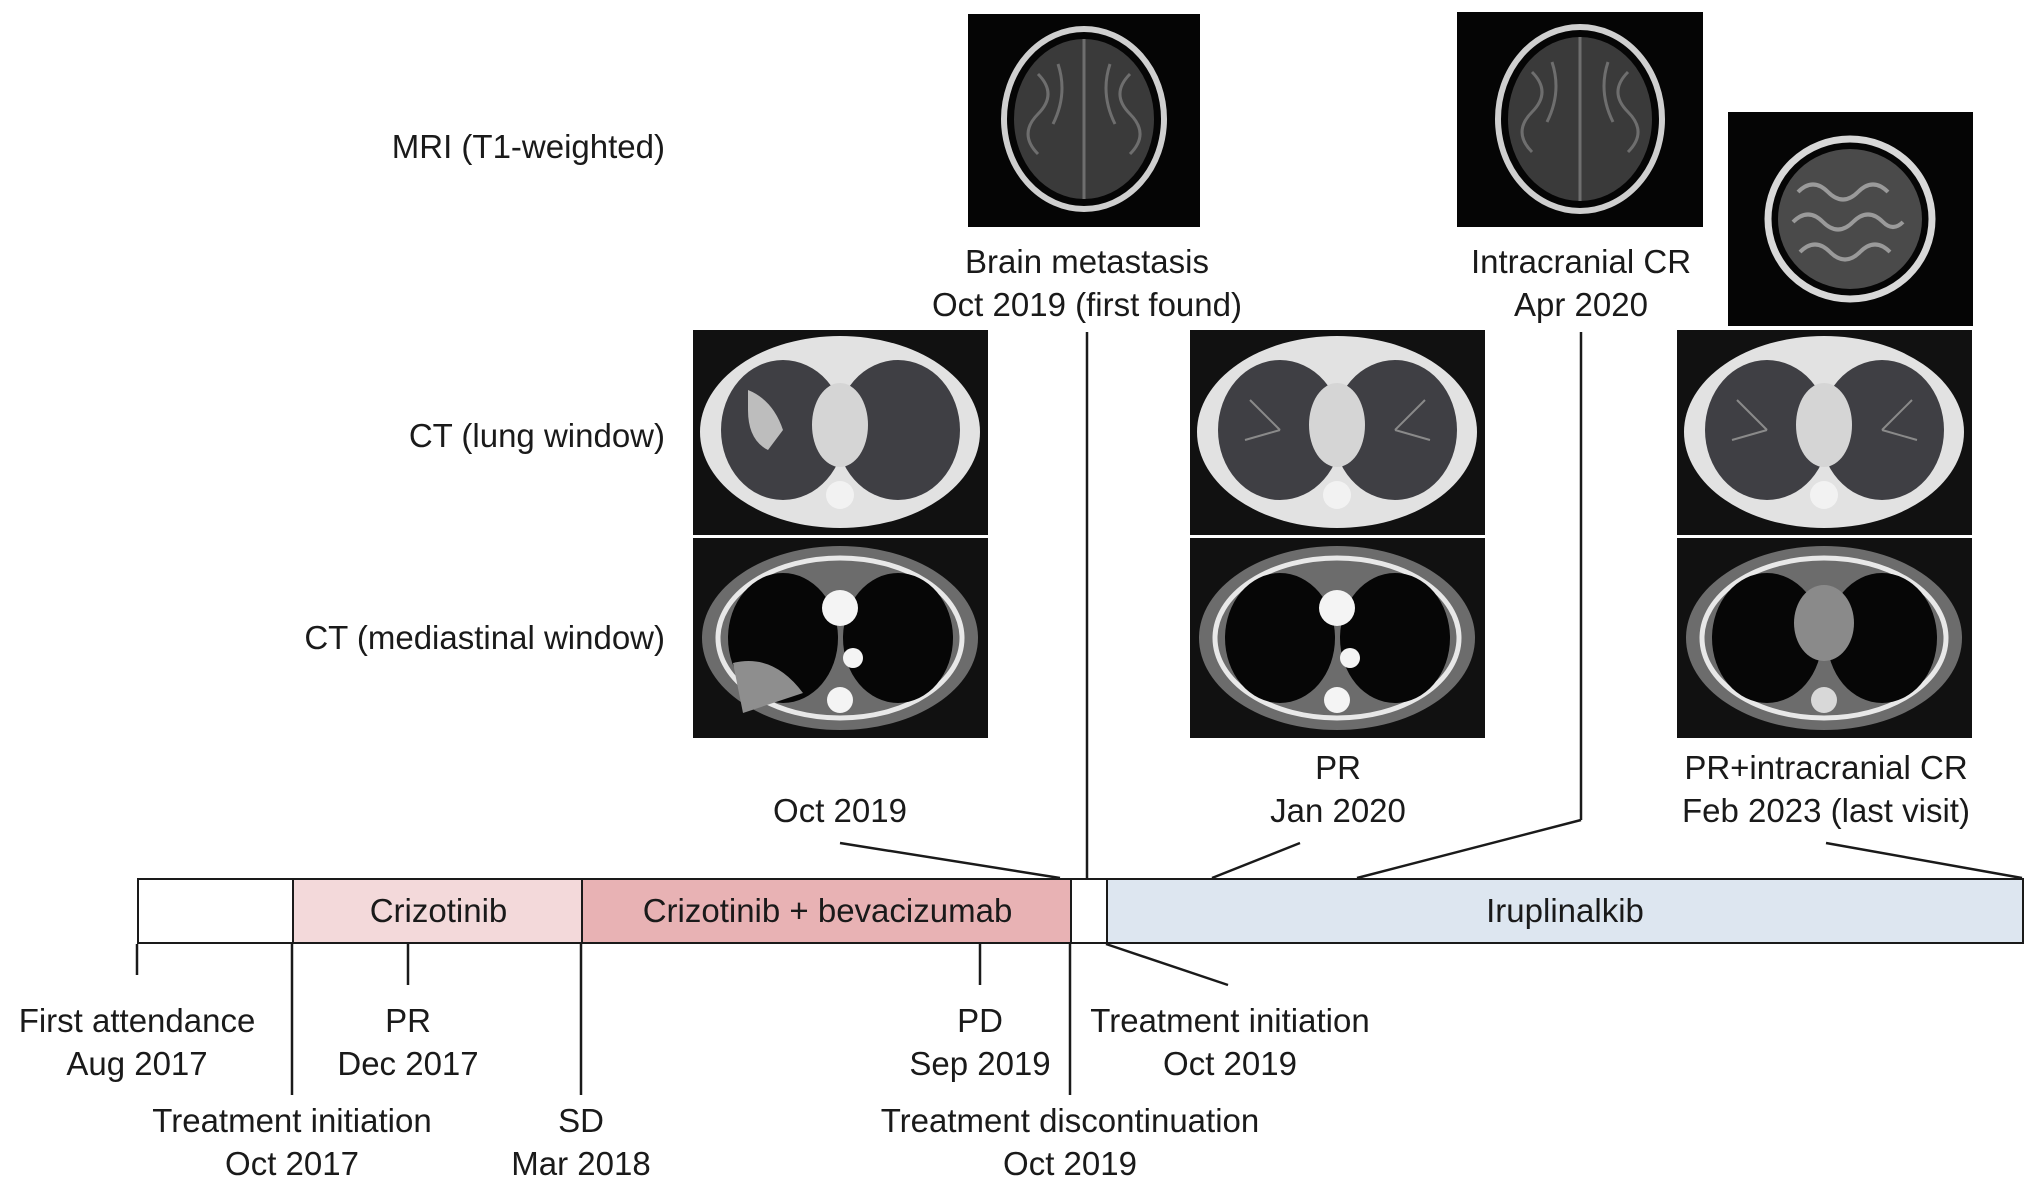 Image resolution: width=2031 pixels, height=1188 pixels. Describe the element at coordinates (1826, 767) in the screenshot. I see `caption-last-visit-title: PR+intracranial CR` at that location.